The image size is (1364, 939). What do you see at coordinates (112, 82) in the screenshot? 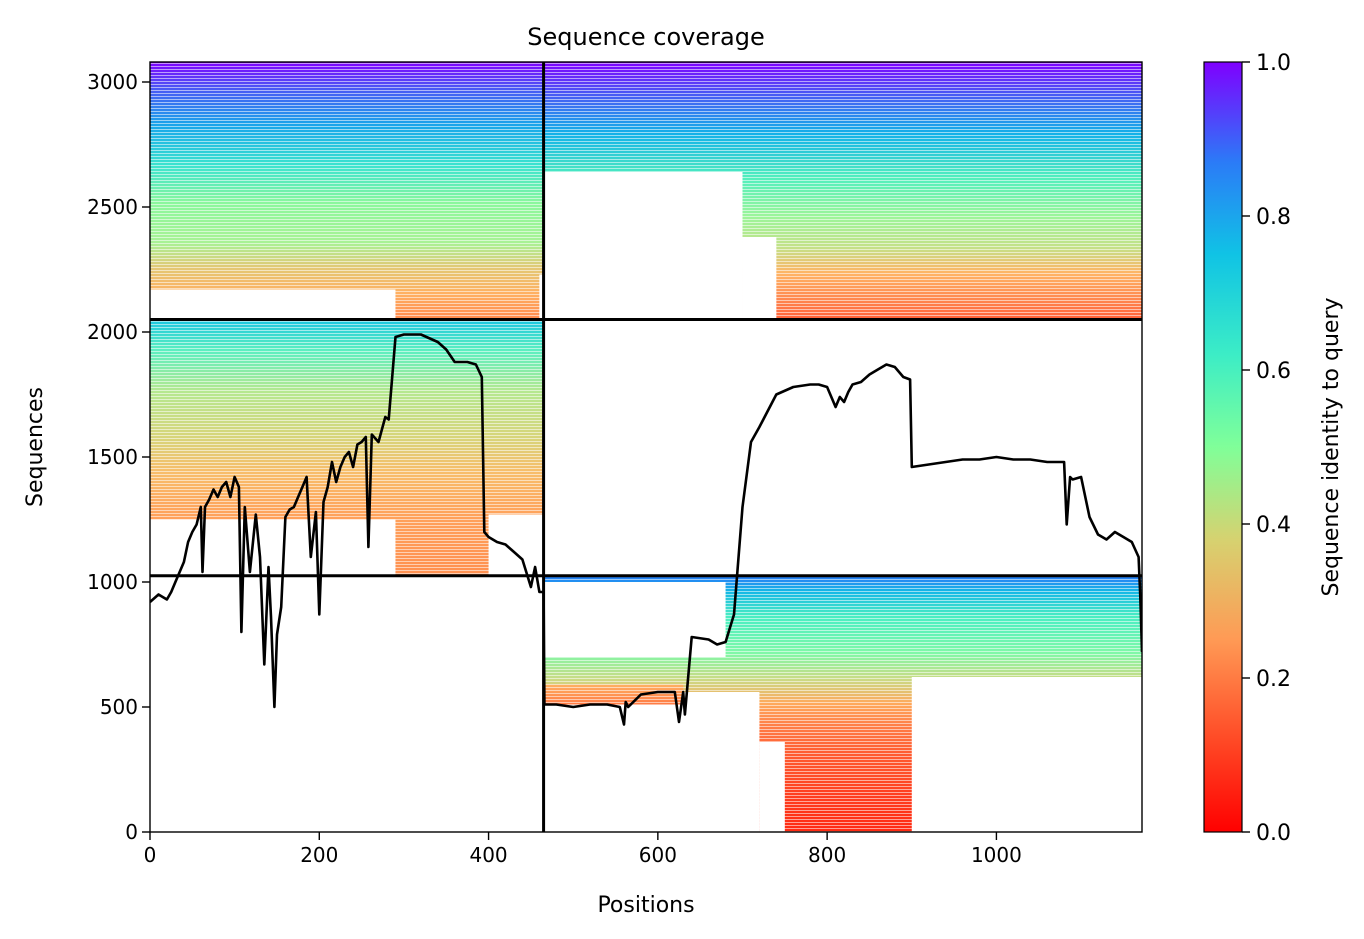
I see `y-tick-label: 3000` at bounding box center [112, 82].